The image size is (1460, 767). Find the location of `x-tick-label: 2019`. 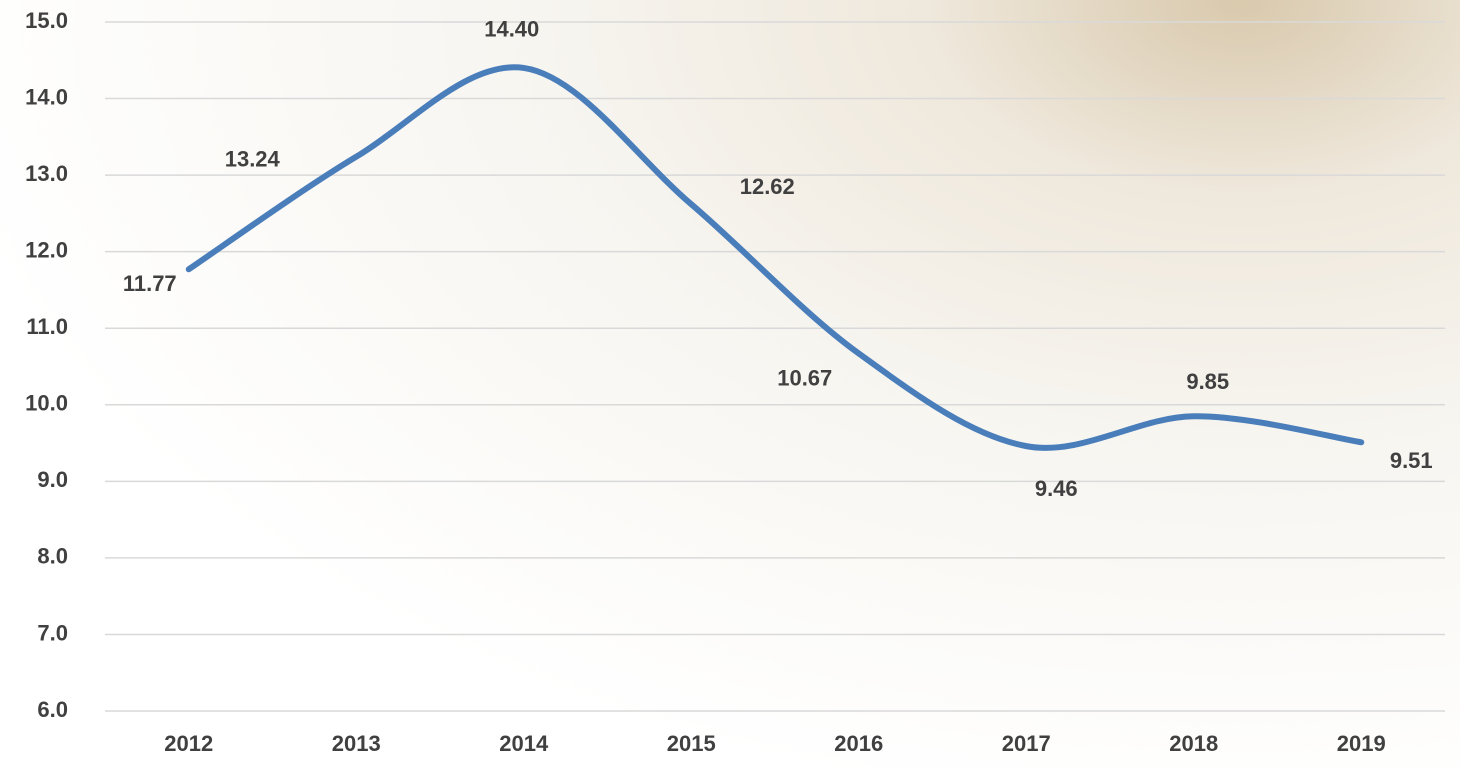

x-tick-label: 2019 is located at coordinates (1361, 743).